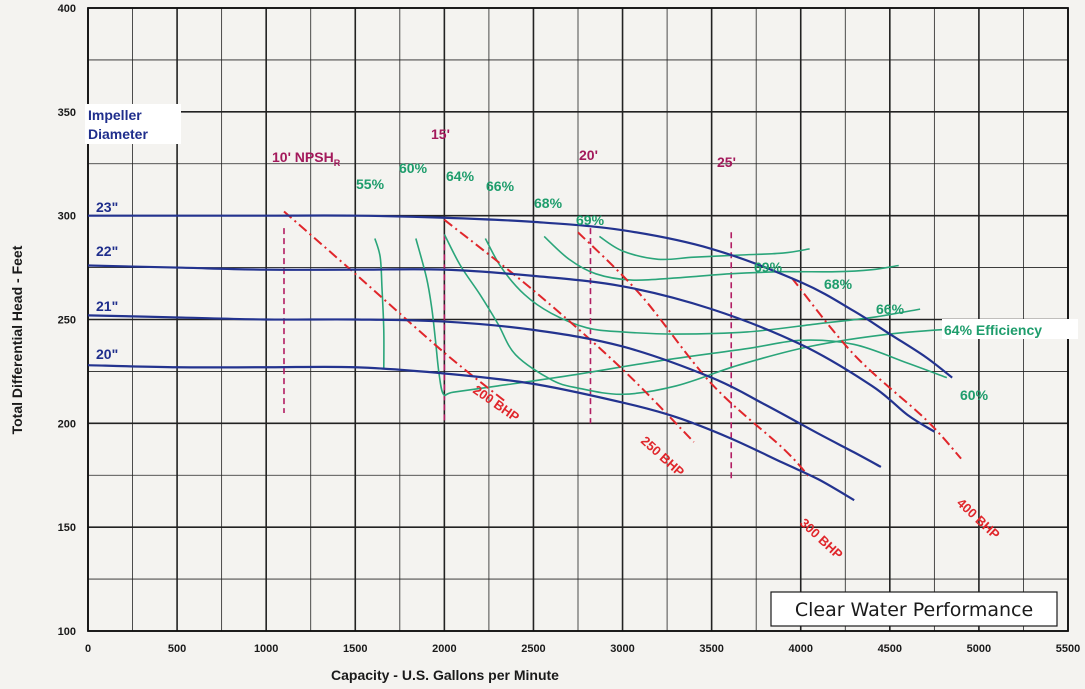 This screenshot has width=1085, height=689. Describe the element at coordinates (67, 9) in the screenshot. I see `y-tick-label: 400` at that location.